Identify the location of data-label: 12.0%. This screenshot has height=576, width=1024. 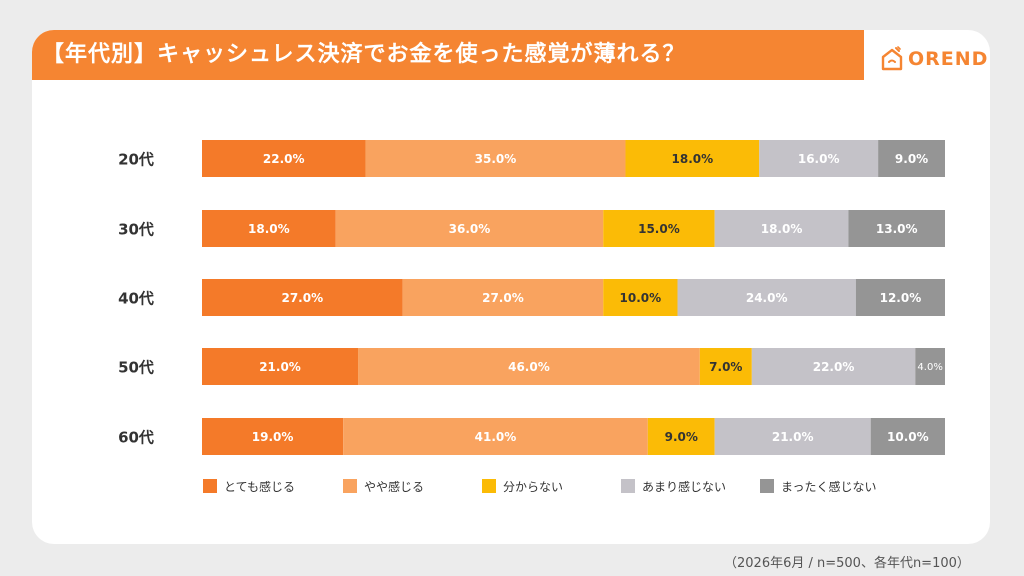
(901, 298).